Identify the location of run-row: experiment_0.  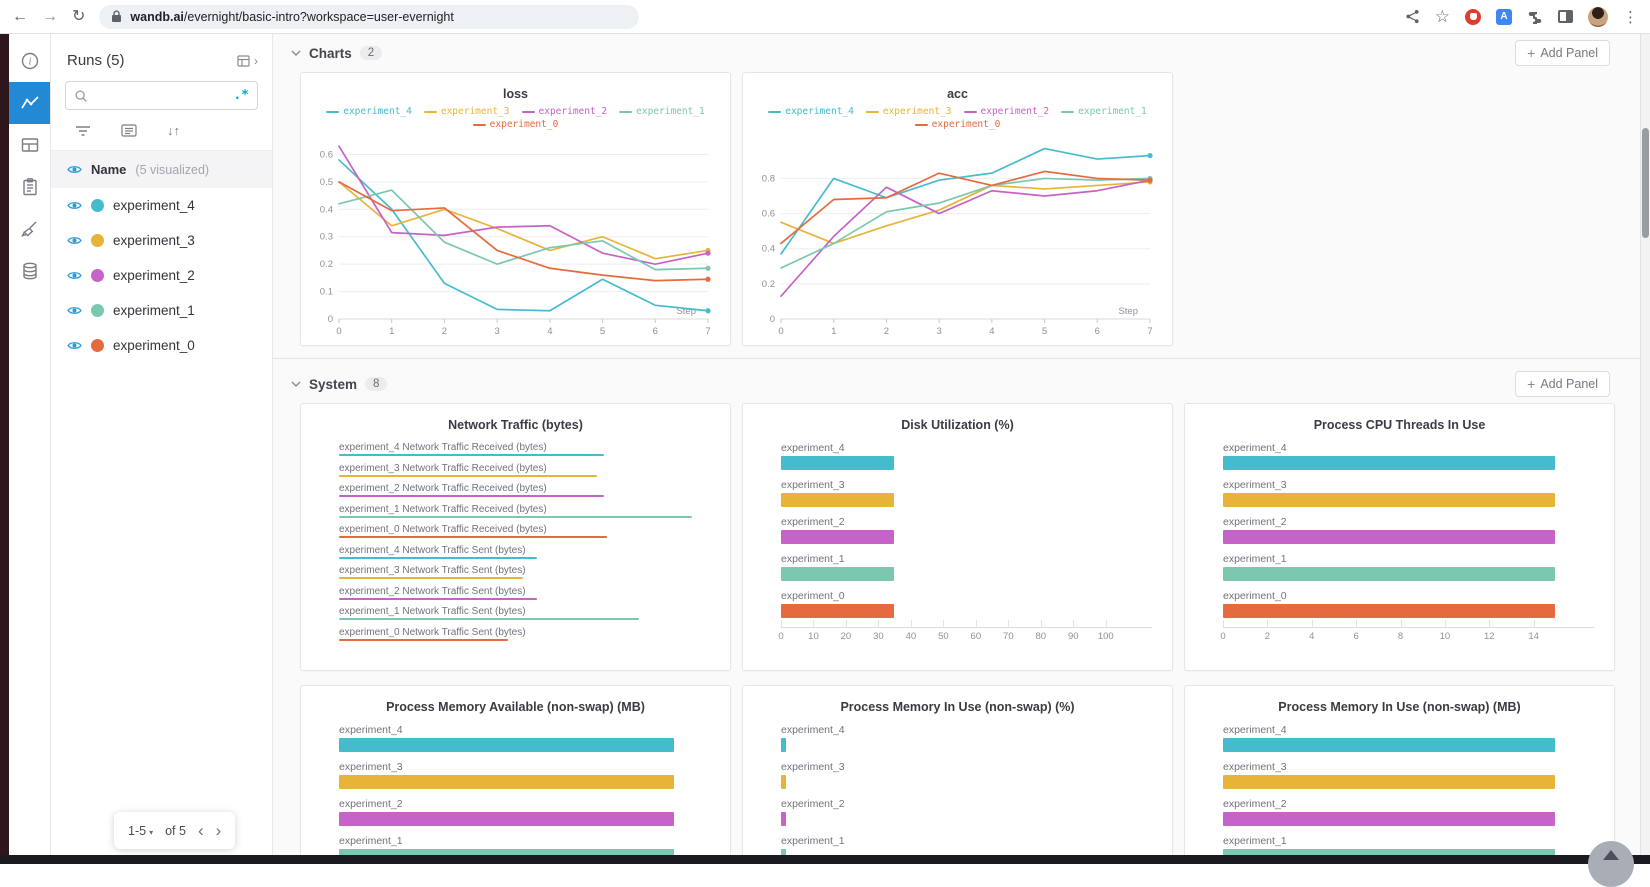
(161, 345).